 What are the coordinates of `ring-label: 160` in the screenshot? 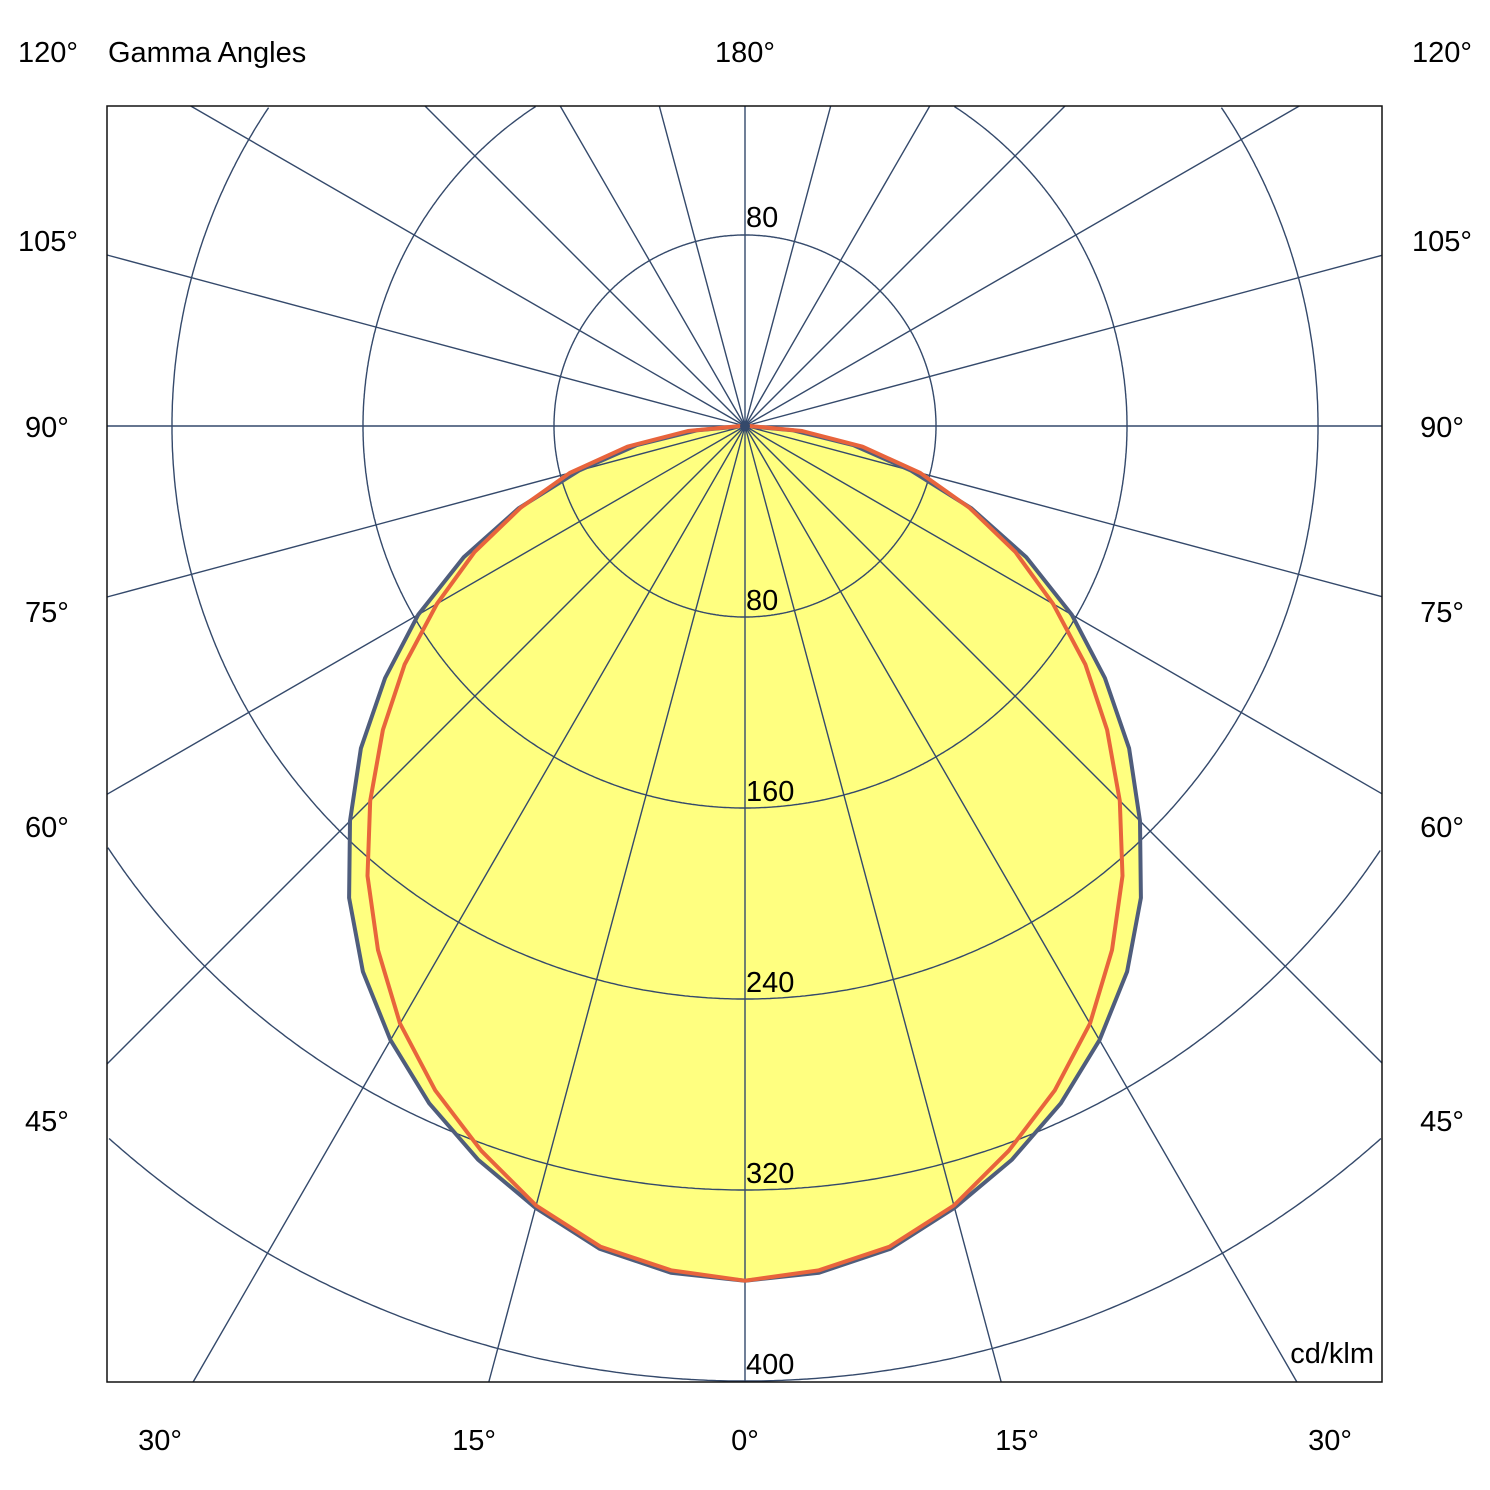 It's located at (770, 792).